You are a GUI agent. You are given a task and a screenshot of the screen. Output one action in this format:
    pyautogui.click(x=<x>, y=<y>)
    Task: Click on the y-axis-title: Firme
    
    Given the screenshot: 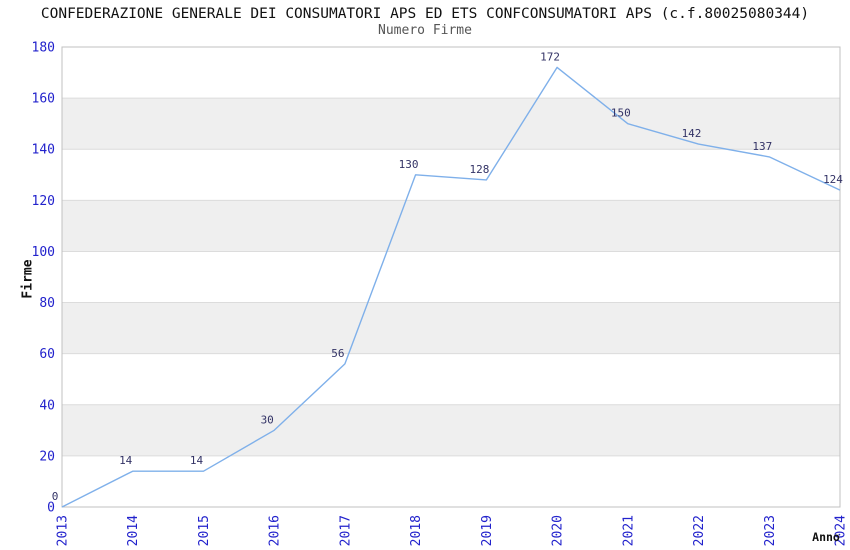 What is the action you would take?
    pyautogui.click(x=28, y=279)
    